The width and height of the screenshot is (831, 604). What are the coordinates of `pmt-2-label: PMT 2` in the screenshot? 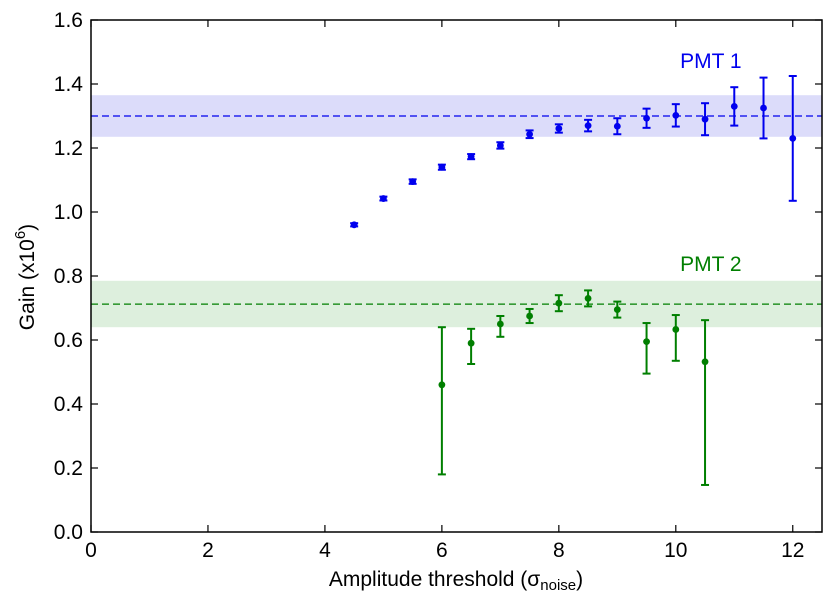 It's located at (710, 264).